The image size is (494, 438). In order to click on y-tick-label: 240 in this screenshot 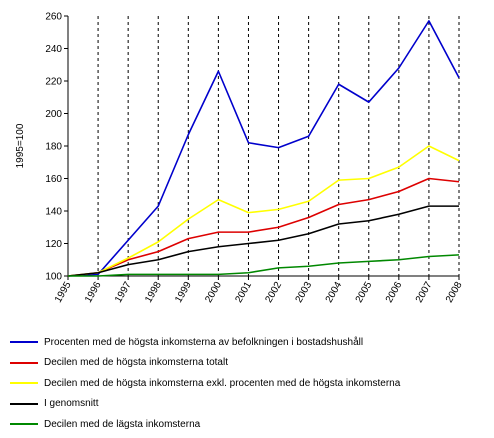, I will do `click(53, 49)`.